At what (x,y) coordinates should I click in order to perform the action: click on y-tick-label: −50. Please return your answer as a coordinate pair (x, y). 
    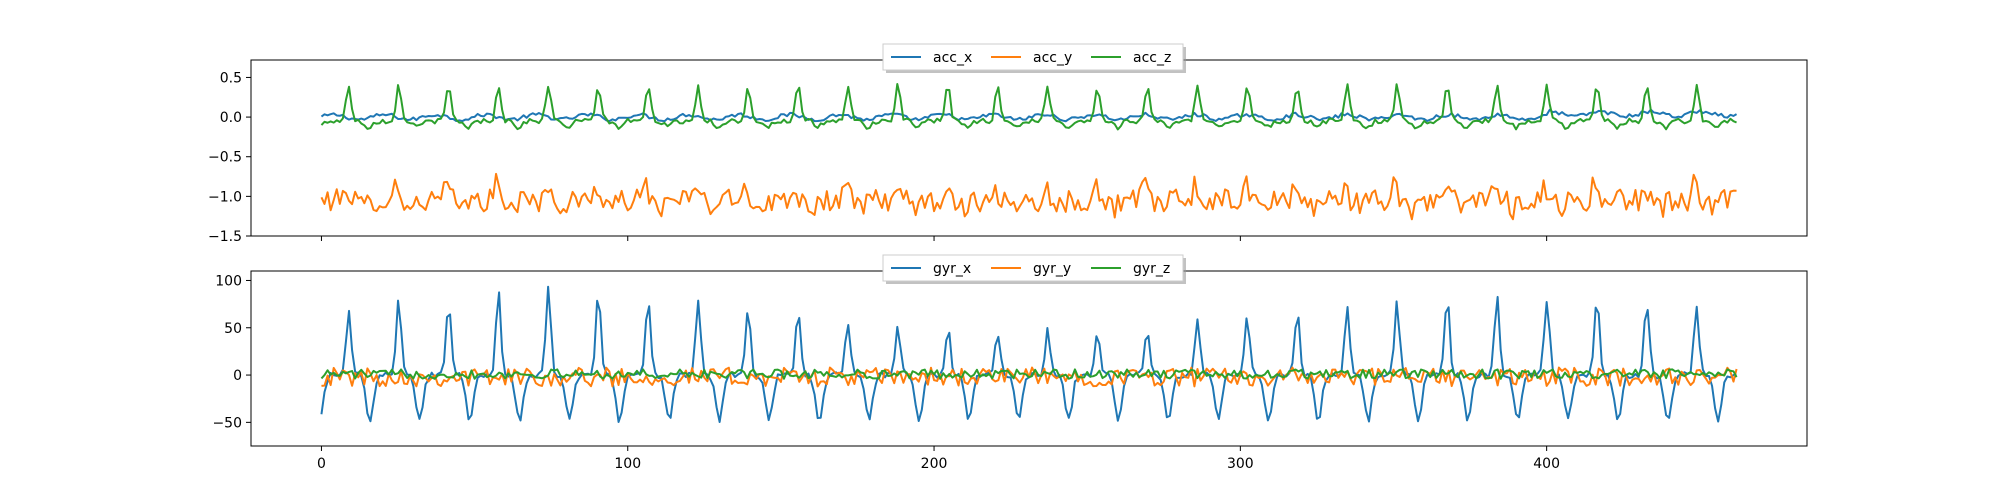
    Looking at the image, I should click on (227, 423).